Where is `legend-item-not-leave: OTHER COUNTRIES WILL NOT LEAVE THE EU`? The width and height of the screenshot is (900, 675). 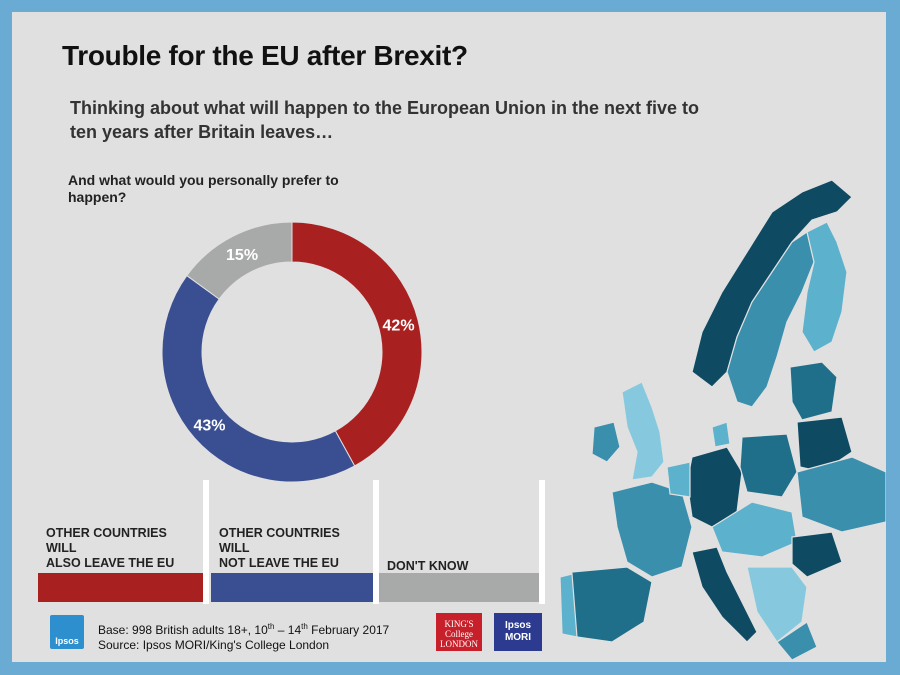 legend-item-not-leave: OTHER COUNTRIES WILL NOT LEAVE THE EU is located at coordinates (294, 542).